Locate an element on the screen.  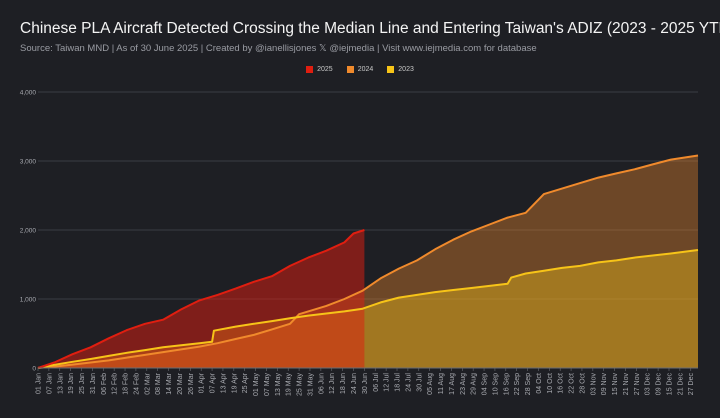
x-tick-label-25: 31 May is located at coordinates (310, 384).